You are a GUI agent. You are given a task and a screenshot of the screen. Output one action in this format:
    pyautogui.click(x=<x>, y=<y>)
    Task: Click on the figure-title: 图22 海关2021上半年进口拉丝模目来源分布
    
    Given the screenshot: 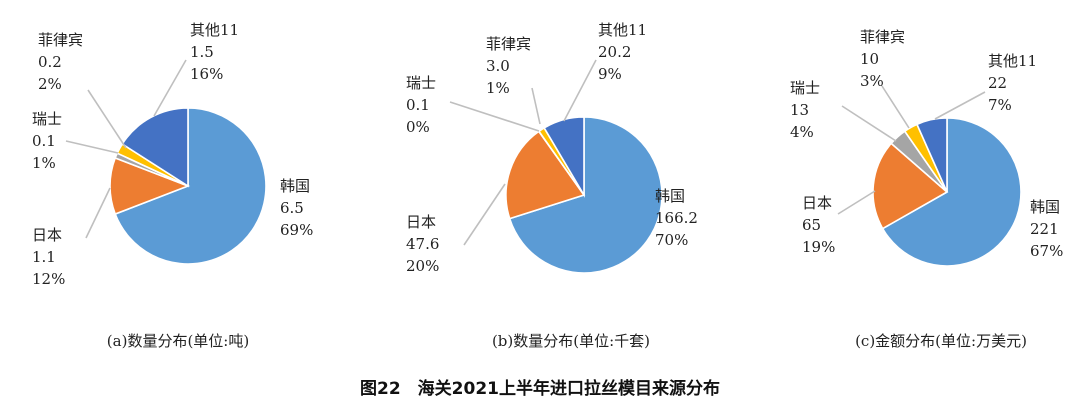 What is the action you would take?
    pyautogui.click(x=540, y=388)
    